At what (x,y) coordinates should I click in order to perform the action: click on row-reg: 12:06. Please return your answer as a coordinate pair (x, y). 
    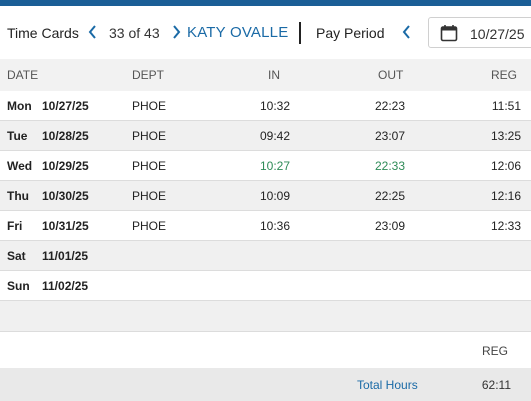
    Looking at the image, I should click on (505, 166).